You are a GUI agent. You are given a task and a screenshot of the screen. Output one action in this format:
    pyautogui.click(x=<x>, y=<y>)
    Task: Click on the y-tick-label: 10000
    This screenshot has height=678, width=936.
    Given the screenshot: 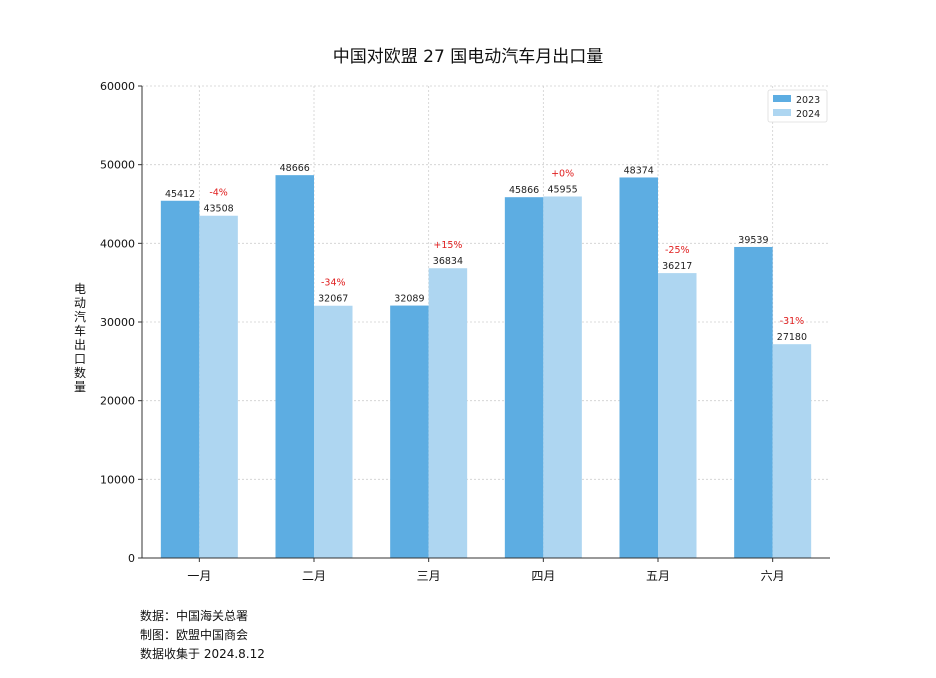 What is the action you would take?
    pyautogui.click(x=117, y=479)
    